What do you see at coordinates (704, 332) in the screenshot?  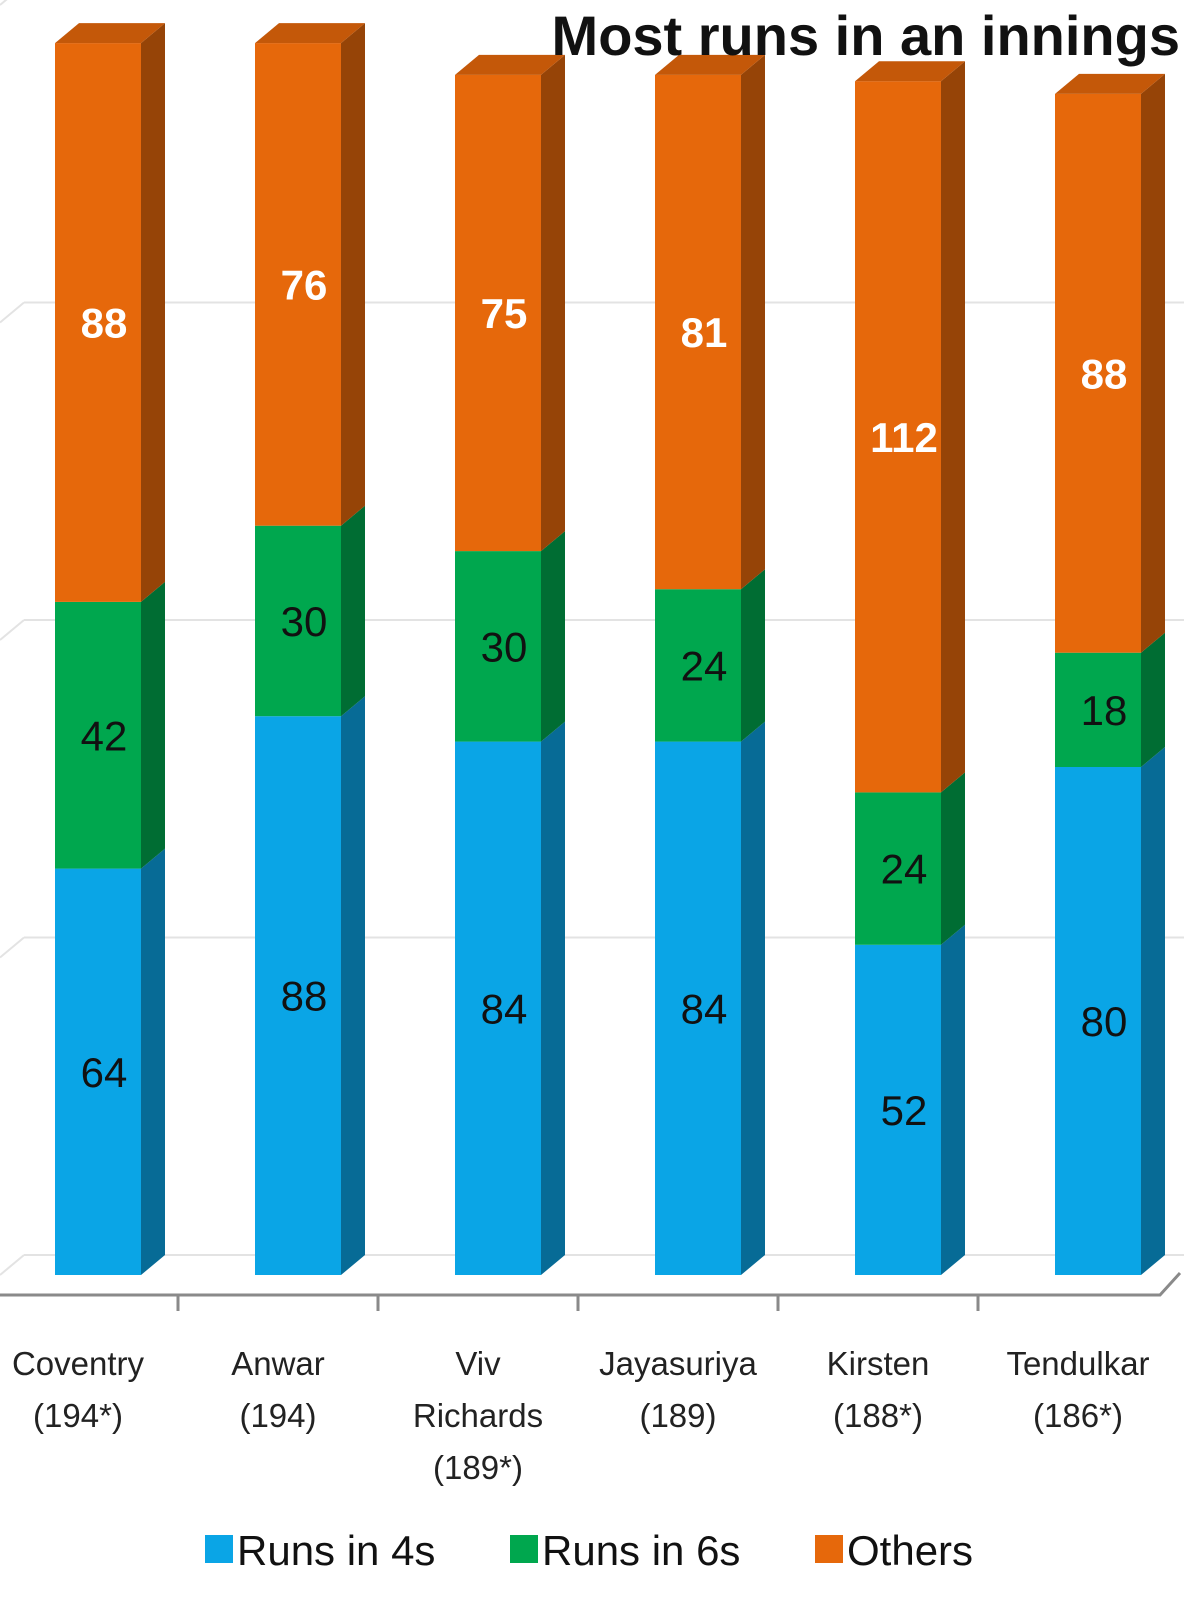 I see `data-label: 81` at bounding box center [704, 332].